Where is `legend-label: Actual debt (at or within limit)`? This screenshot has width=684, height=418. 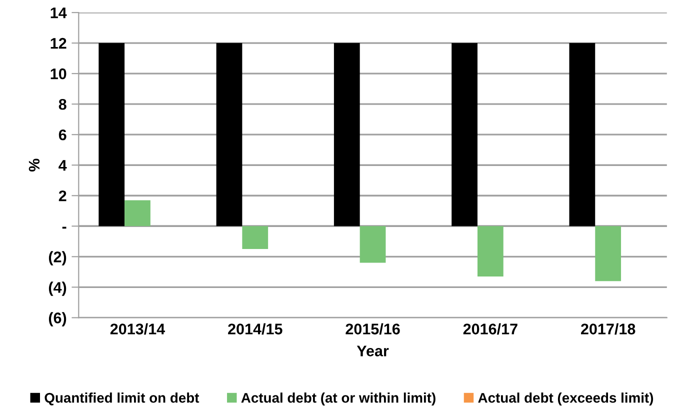
legend-label: Actual debt (at or within limit) is located at coordinates (338, 399).